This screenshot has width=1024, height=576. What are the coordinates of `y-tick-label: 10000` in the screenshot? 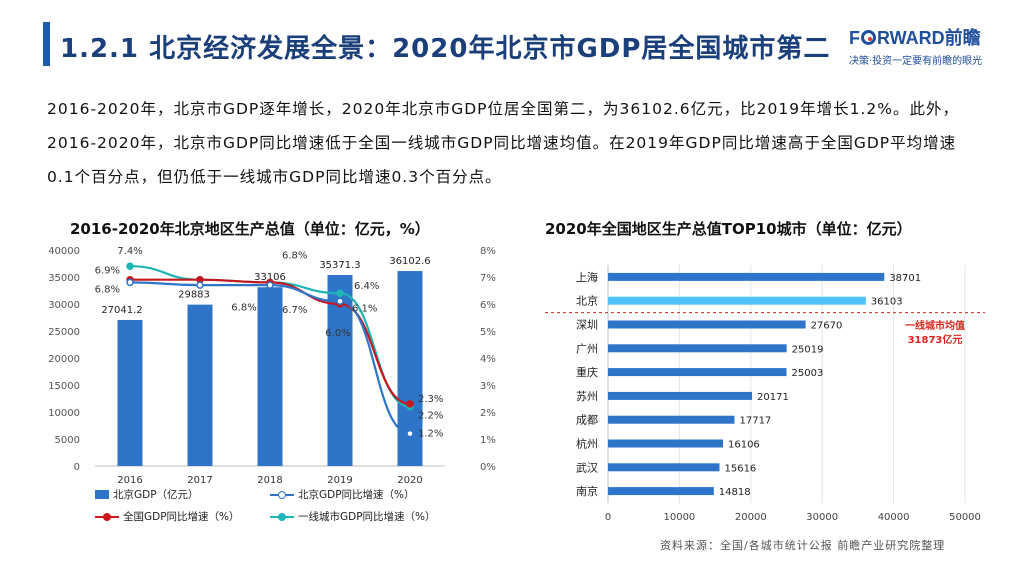 It's located at (64, 413).